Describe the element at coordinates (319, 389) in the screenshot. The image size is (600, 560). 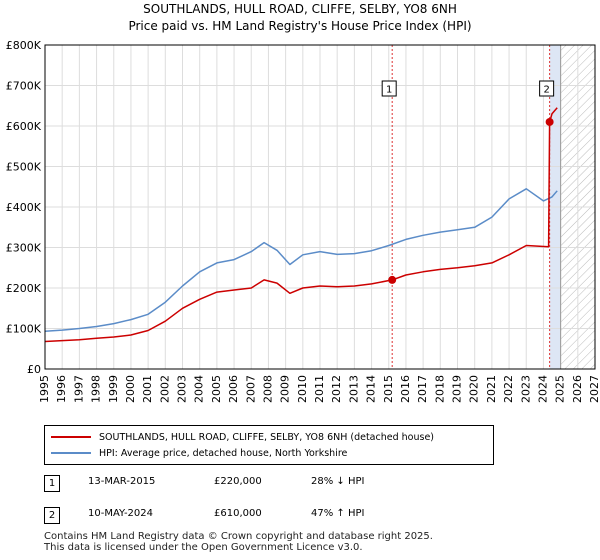
I see `x-tick-label: 2011` at that location.